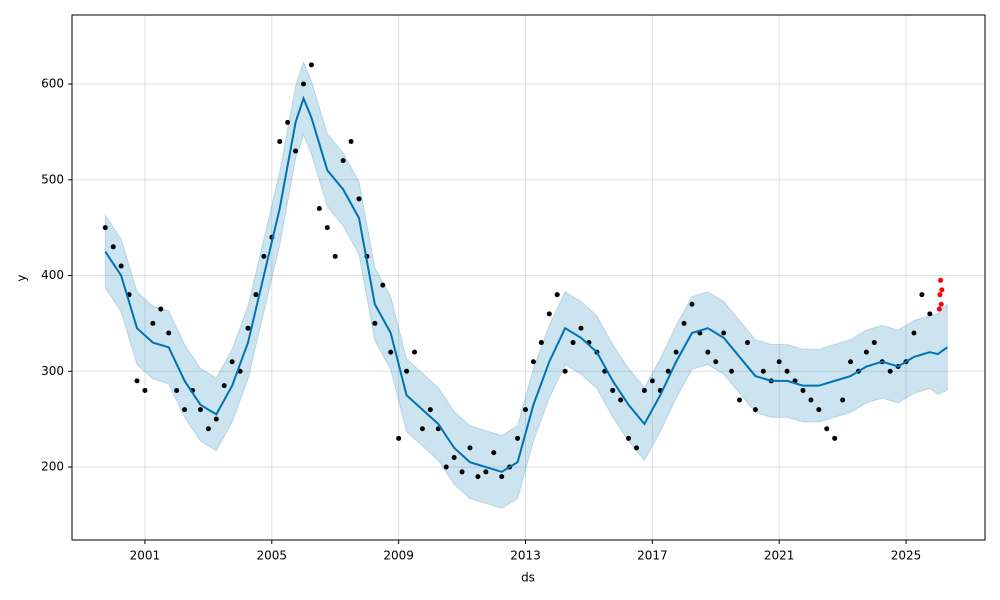  Describe the element at coordinates (52, 179) in the screenshot. I see `y-tick-label: 500` at that location.